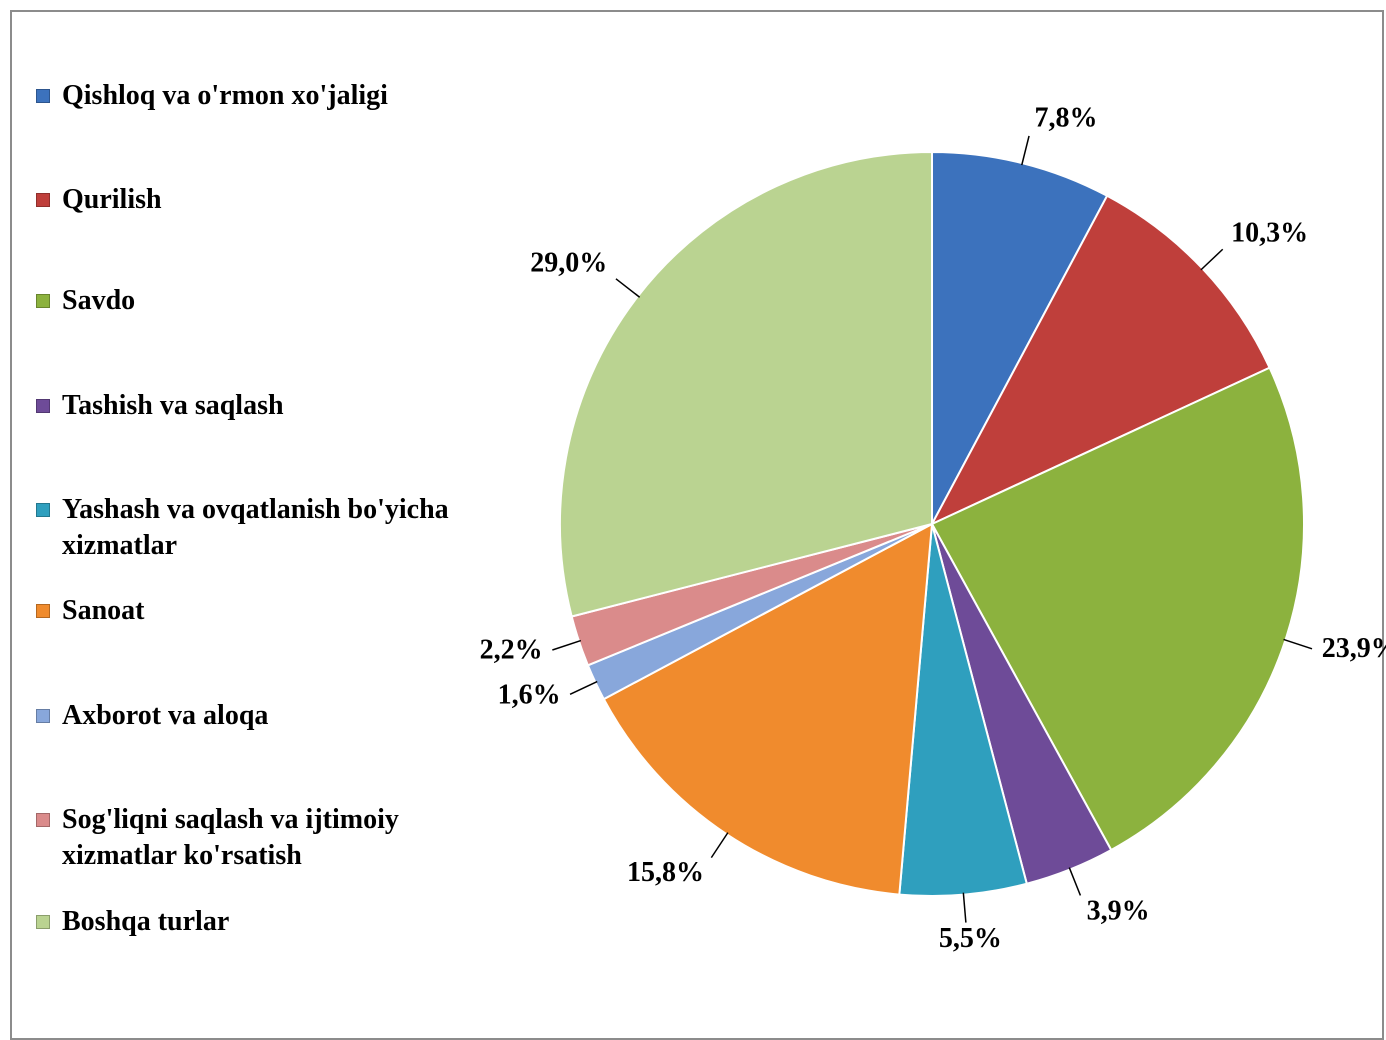  I want to click on data-label: 2,2%, so click(511, 649).